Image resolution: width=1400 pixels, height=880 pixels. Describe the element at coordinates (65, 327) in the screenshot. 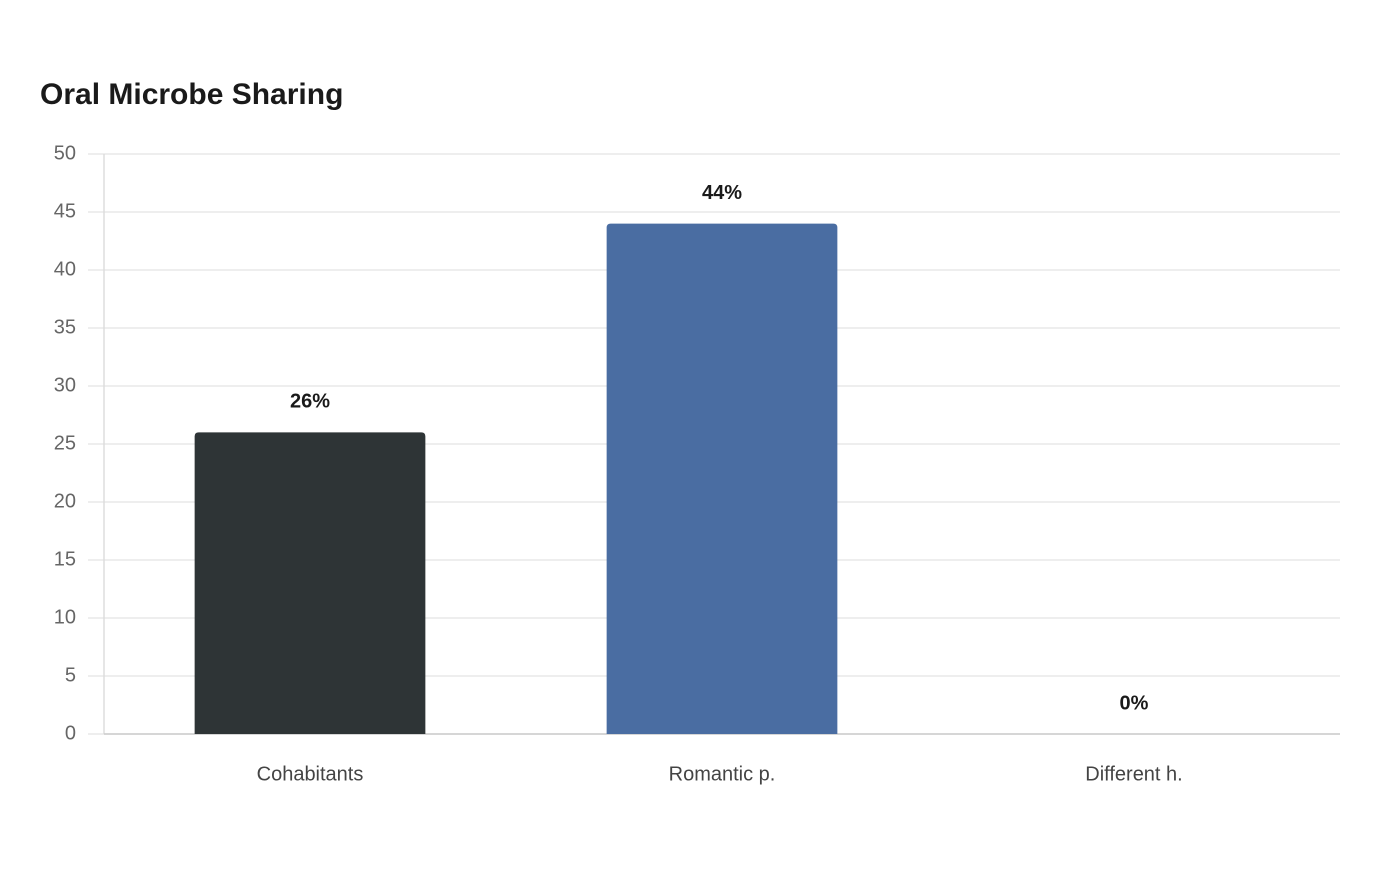

I see `y-tick-label: 35` at that location.